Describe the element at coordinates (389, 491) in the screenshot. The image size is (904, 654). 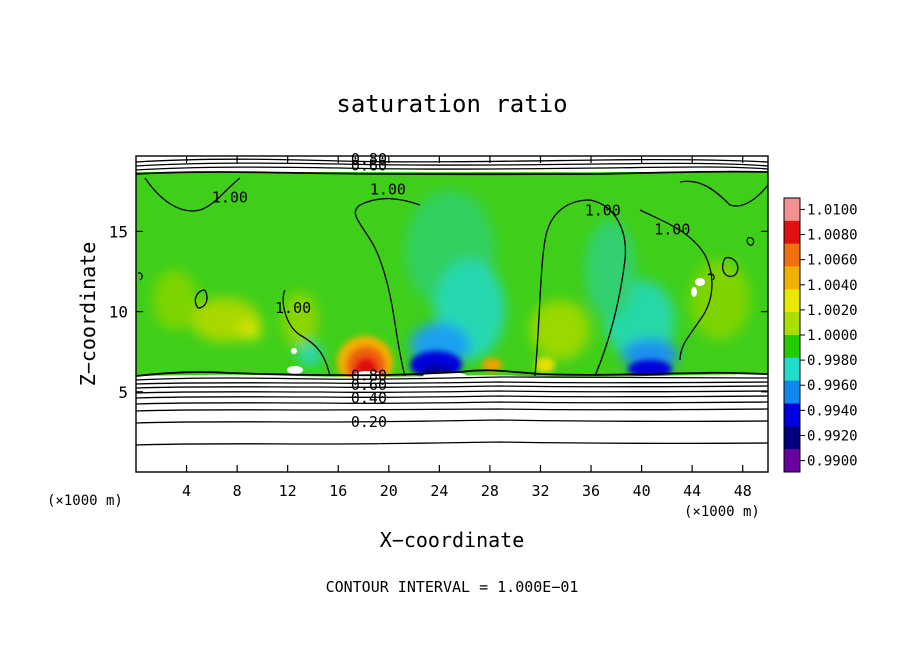
I see `x-tick-label: 20` at that location.